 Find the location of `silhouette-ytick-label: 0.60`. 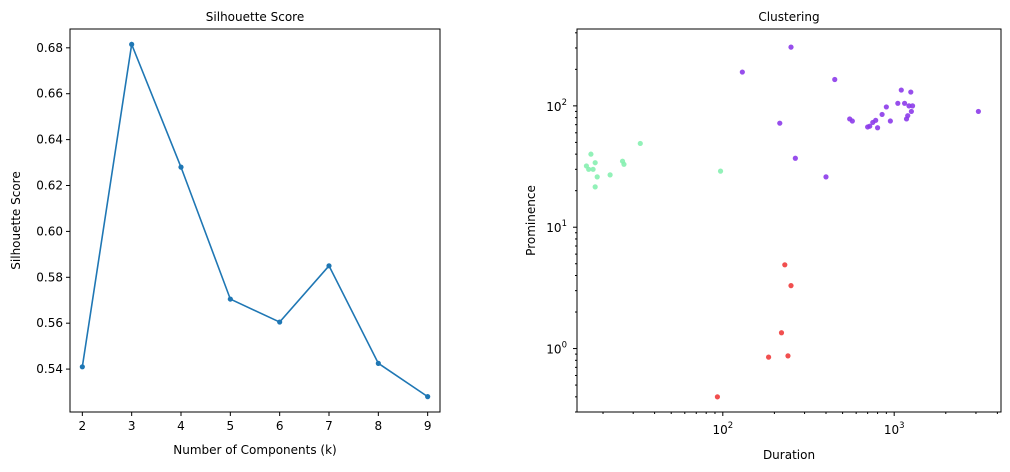

silhouette-ytick-label: 0.60 is located at coordinates (49, 231).